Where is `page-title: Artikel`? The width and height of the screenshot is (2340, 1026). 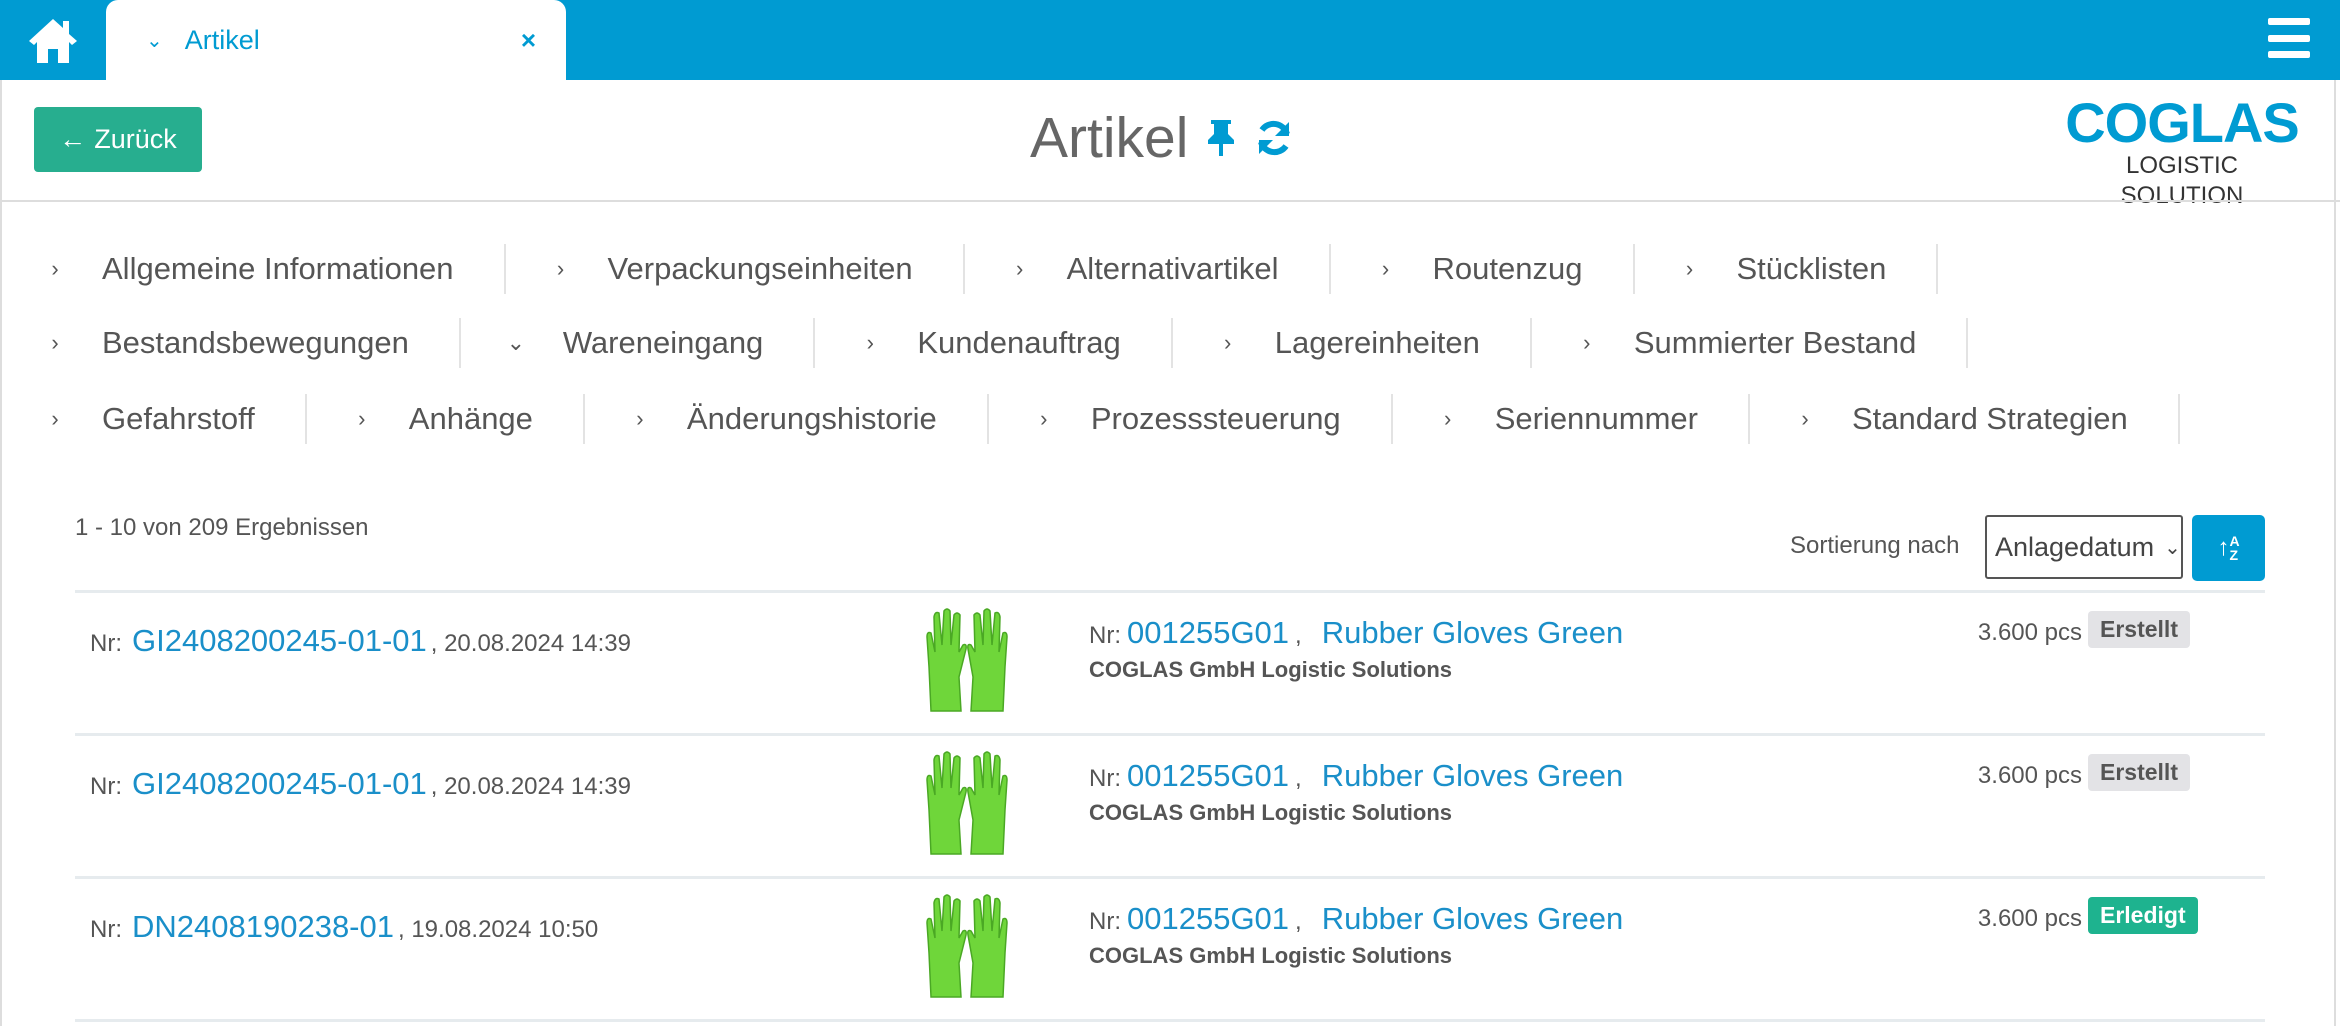 page-title: Artikel is located at coordinates (1162, 138).